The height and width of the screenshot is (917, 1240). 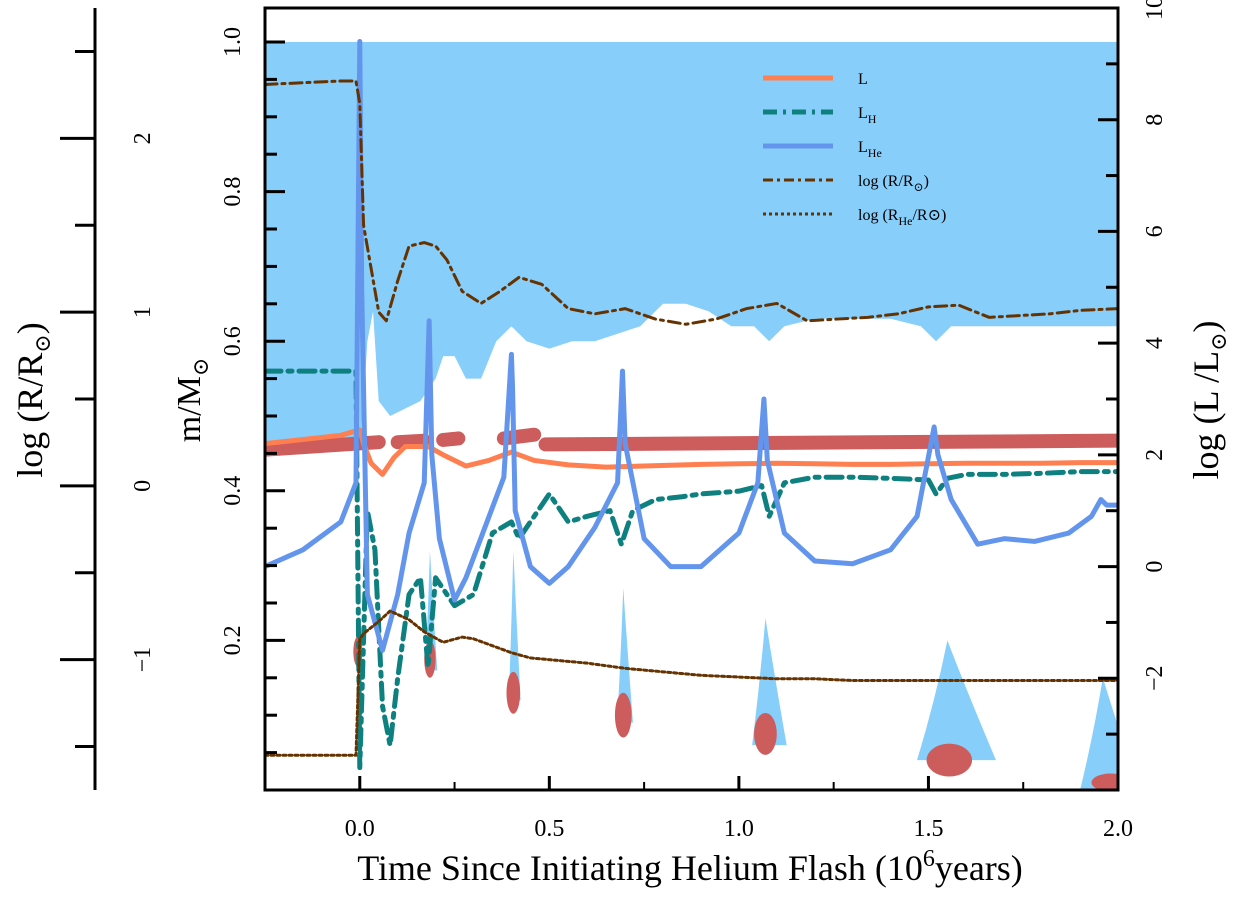 What do you see at coordinates (1133, 396) in the screenshot?
I see `log-l-axis-ticks: −2 0 2 4 6 8 10` at bounding box center [1133, 396].